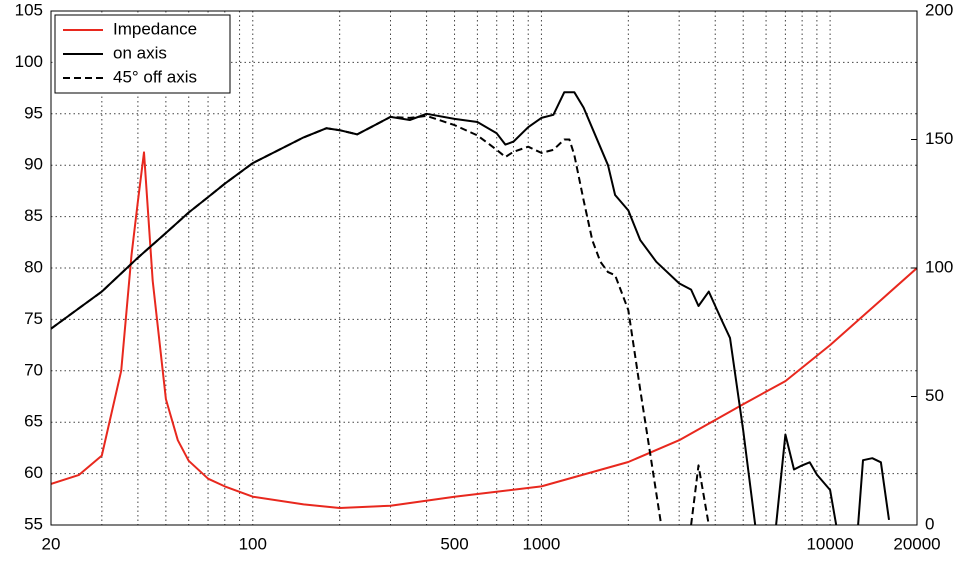 The height and width of the screenshot is (562, 971). I want to click on y2-tick-label: 100, so click(939, 266).